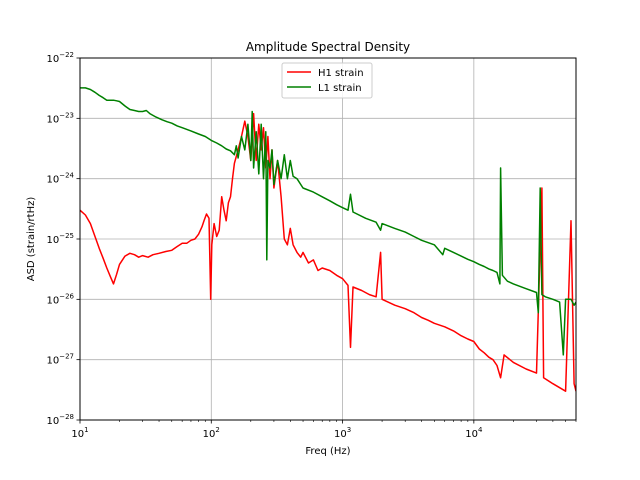 The image size is (640, 480). What do you see at coordinates (327, 451) in the screenshot?
I see `x-axis-label: Freq (Hz)` at bounding box center [327, 451].